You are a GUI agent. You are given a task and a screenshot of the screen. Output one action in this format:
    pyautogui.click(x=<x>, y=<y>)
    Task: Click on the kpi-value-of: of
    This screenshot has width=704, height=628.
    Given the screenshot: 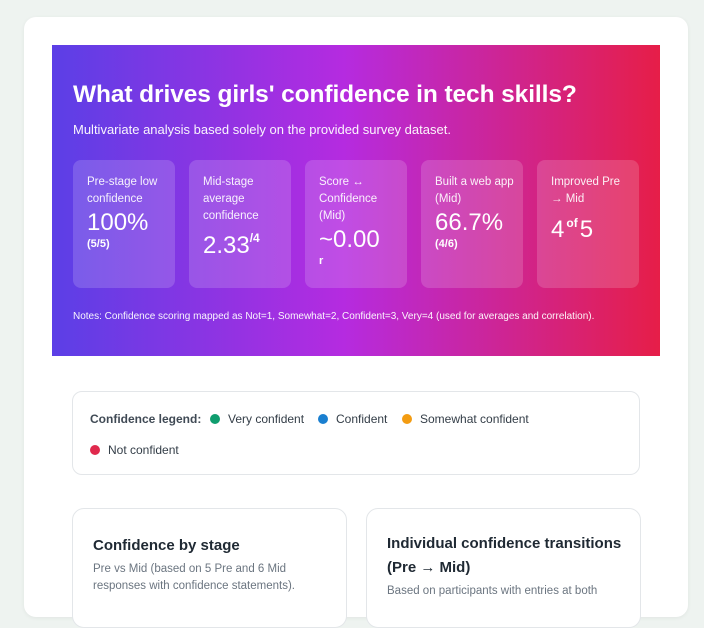 What is the action you would take?
    pyautogui.click(x=572, y=223)
    